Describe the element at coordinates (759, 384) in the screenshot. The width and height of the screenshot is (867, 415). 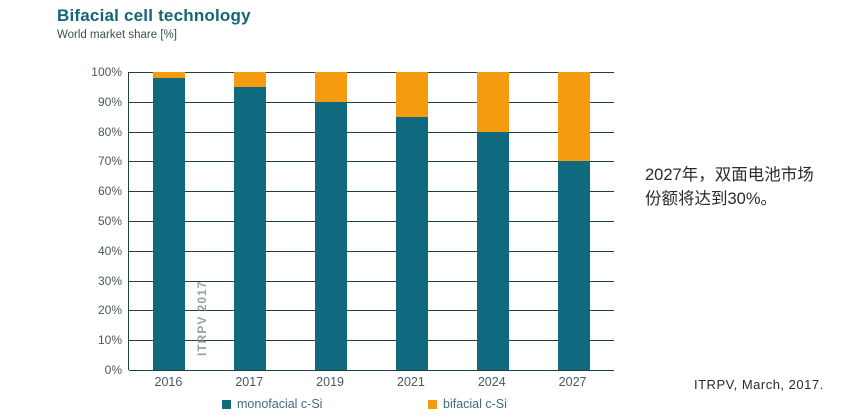
I see `source-credit: ITRPV, March, 2017.` at that location.